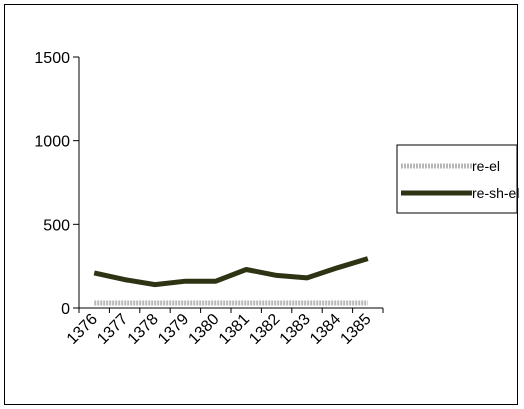  What do you see at coordinates (495, 193) in the screenshot?
I see `legend-label-re-sh-el: re-sh-el` at bounding box center [495, 193].